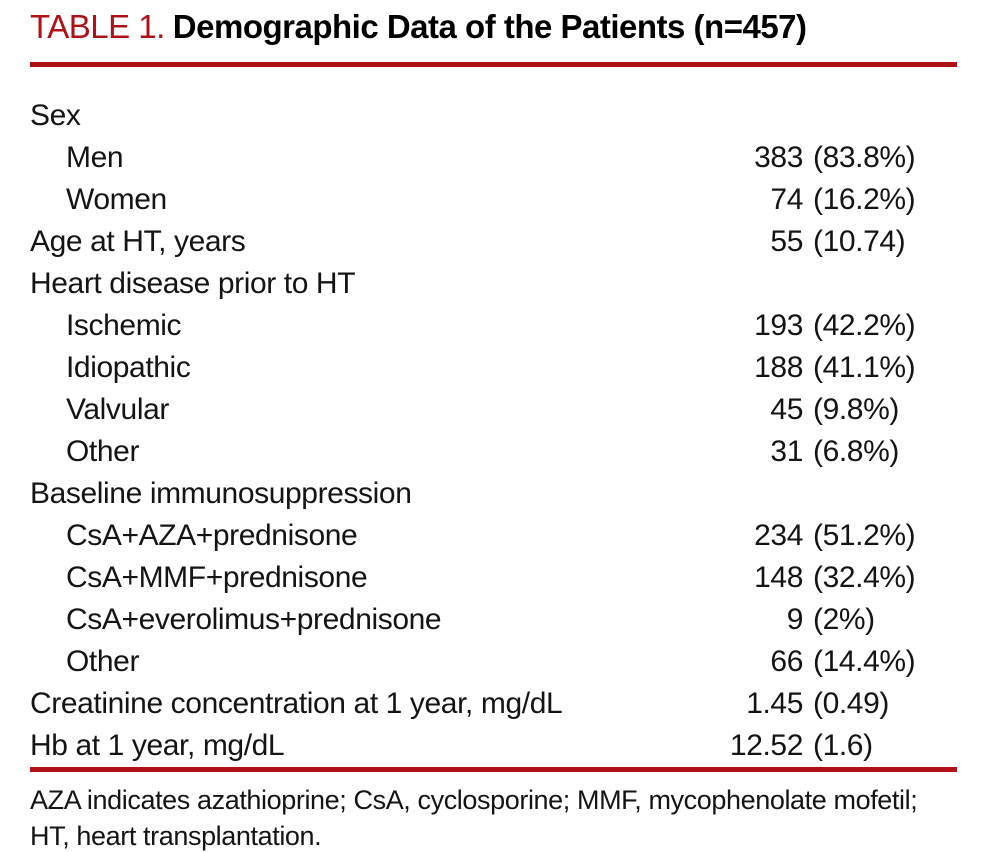 The width and height of the screenshot is (981, 852). Describe the element at coordinates (864, 661) in the screenshot. I see `value-detail: (14.4%)` at that location.